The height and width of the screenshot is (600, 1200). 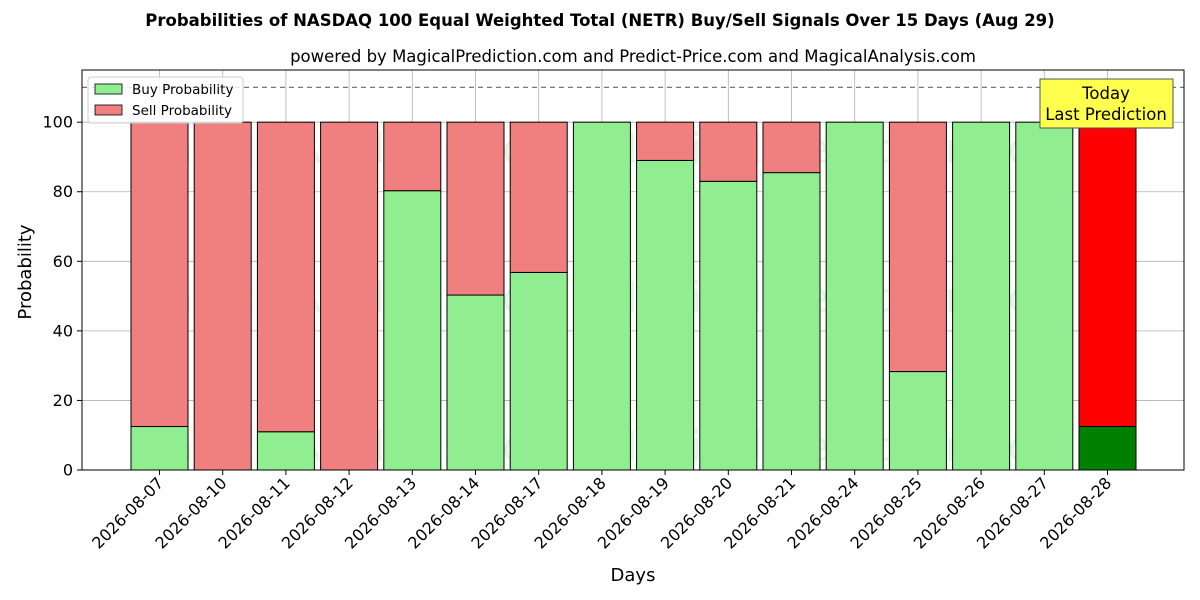 What do you see at coordinates (182, 111) in the screenshot?
I see `legend-label-sell: Sell Probability` at bounding box center [182, 111].